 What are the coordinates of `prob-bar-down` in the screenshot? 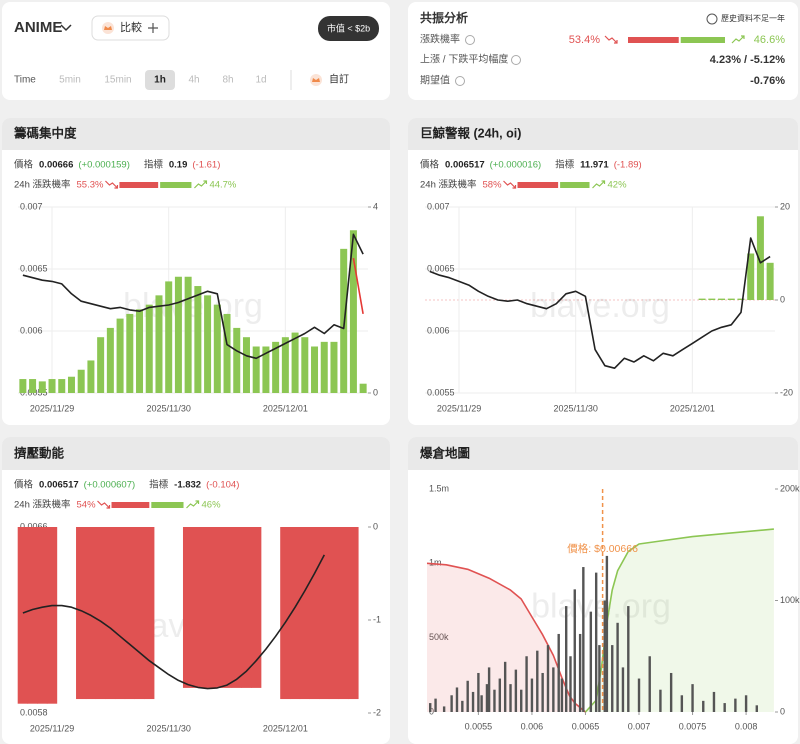 It's located at (130, 505).